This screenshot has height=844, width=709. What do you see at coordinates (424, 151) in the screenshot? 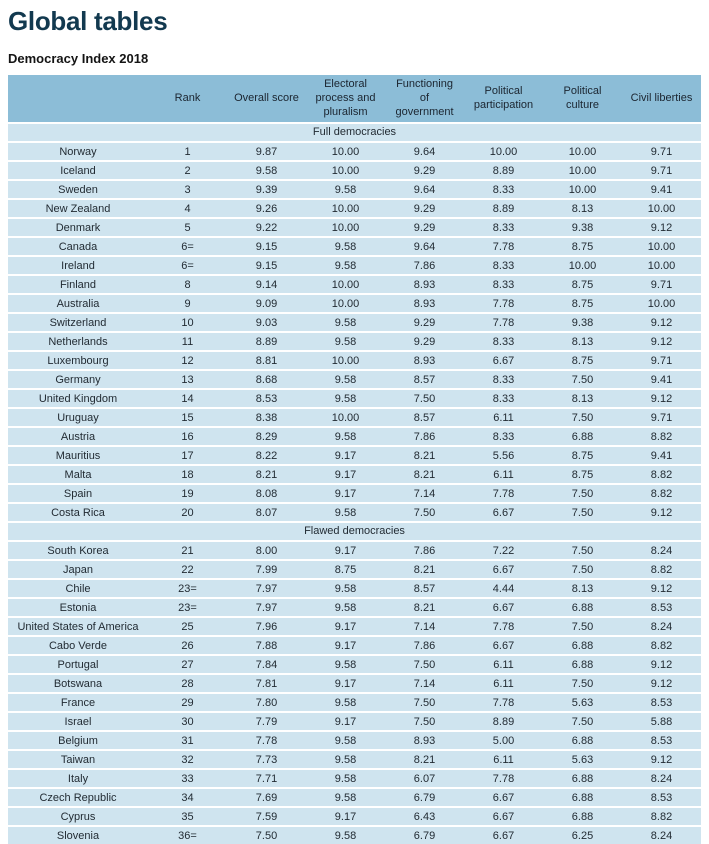
I see `value-cell-functioning_of_government: 9.64` at bounding box center [424, 151].